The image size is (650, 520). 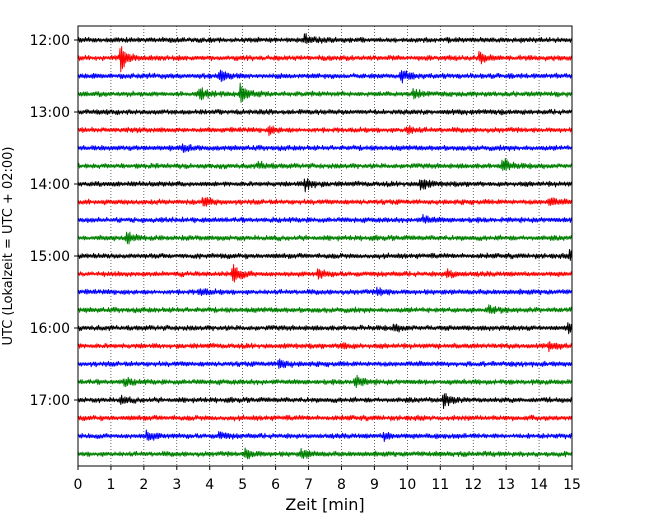 What do you see at coordinates (506, 485) in the screenshot?
I see `x-tick-label: 13` at bounding box center [506, 485].